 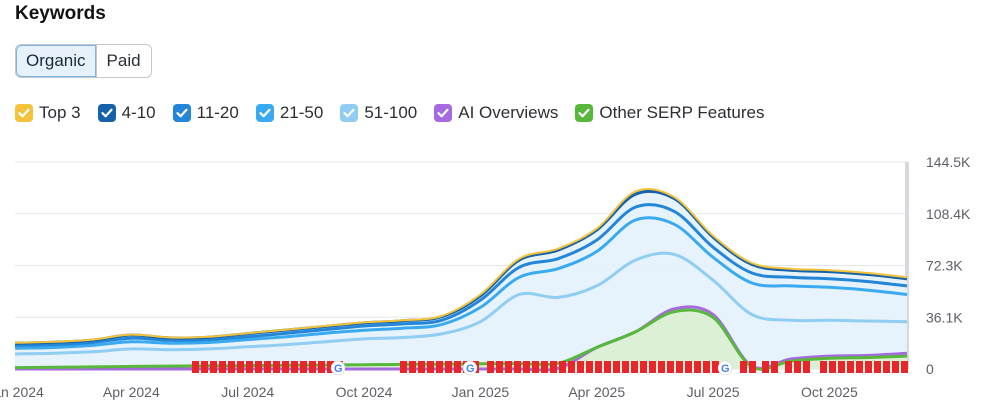 What do you see at coordinates (60, 112) in the screenshot?
I see `legend-label: Top 3` at bounding box center [60, 112].